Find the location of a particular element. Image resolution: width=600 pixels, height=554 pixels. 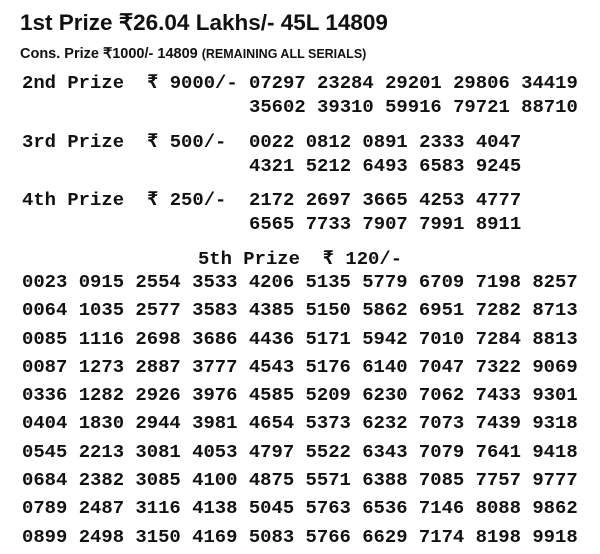

winning-number: 3533 is located at coordinates (215, 282).